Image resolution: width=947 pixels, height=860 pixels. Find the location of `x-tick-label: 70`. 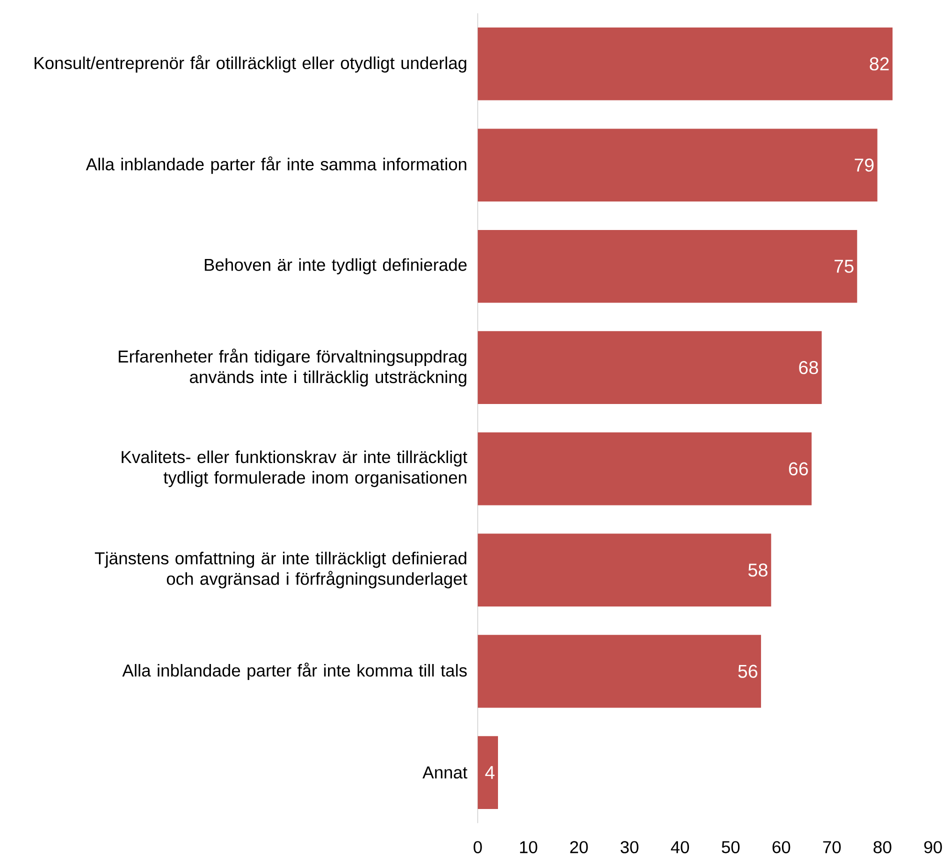

x-tick-label: 70 is located at coordinates (832, 847).